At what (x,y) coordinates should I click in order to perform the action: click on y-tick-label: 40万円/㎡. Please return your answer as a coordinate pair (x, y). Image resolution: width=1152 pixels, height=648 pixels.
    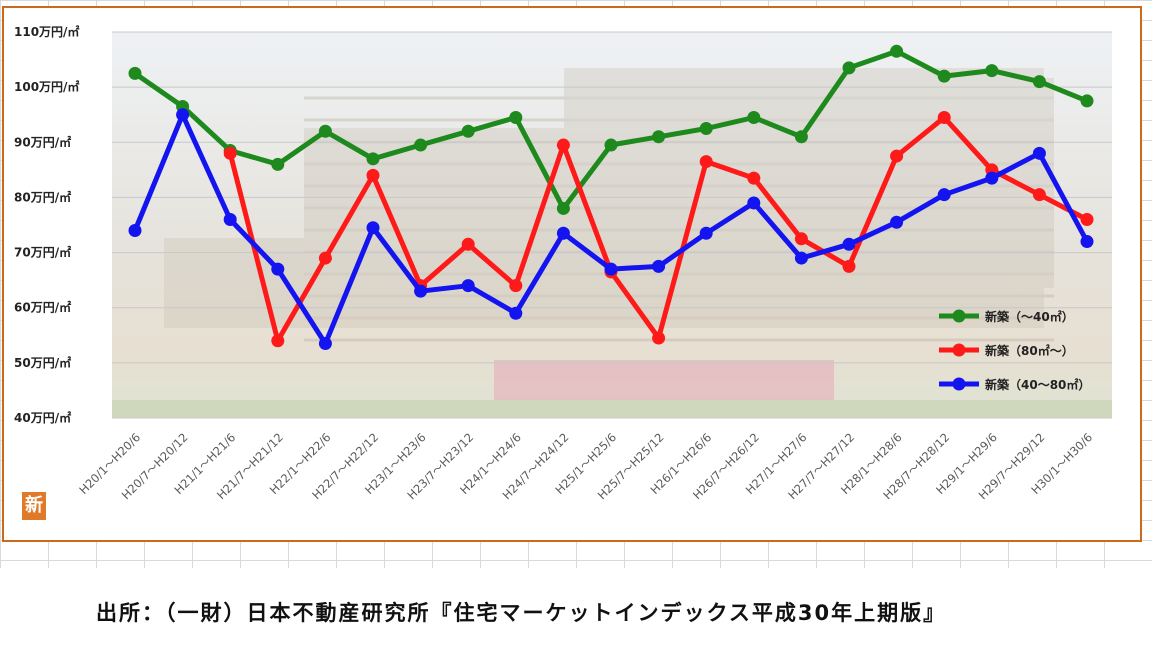
    Looking at the image, I should click on (42, 417).